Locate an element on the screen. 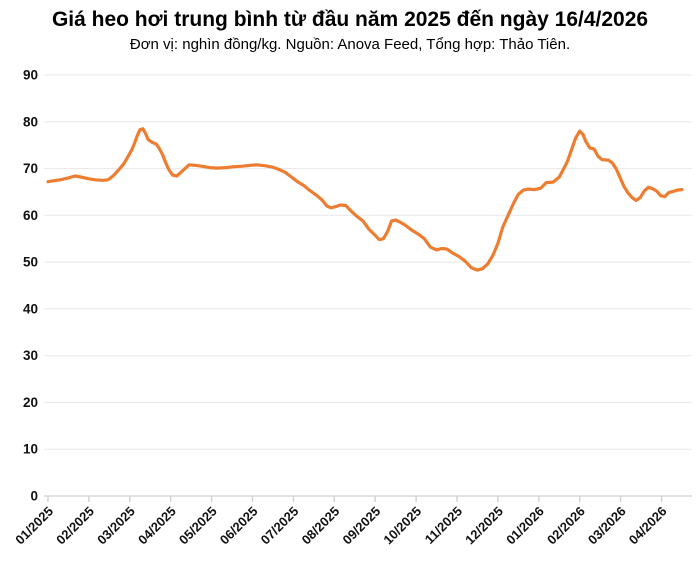  y-axis-tick-label: 80 is located at coordinates (30, 121).